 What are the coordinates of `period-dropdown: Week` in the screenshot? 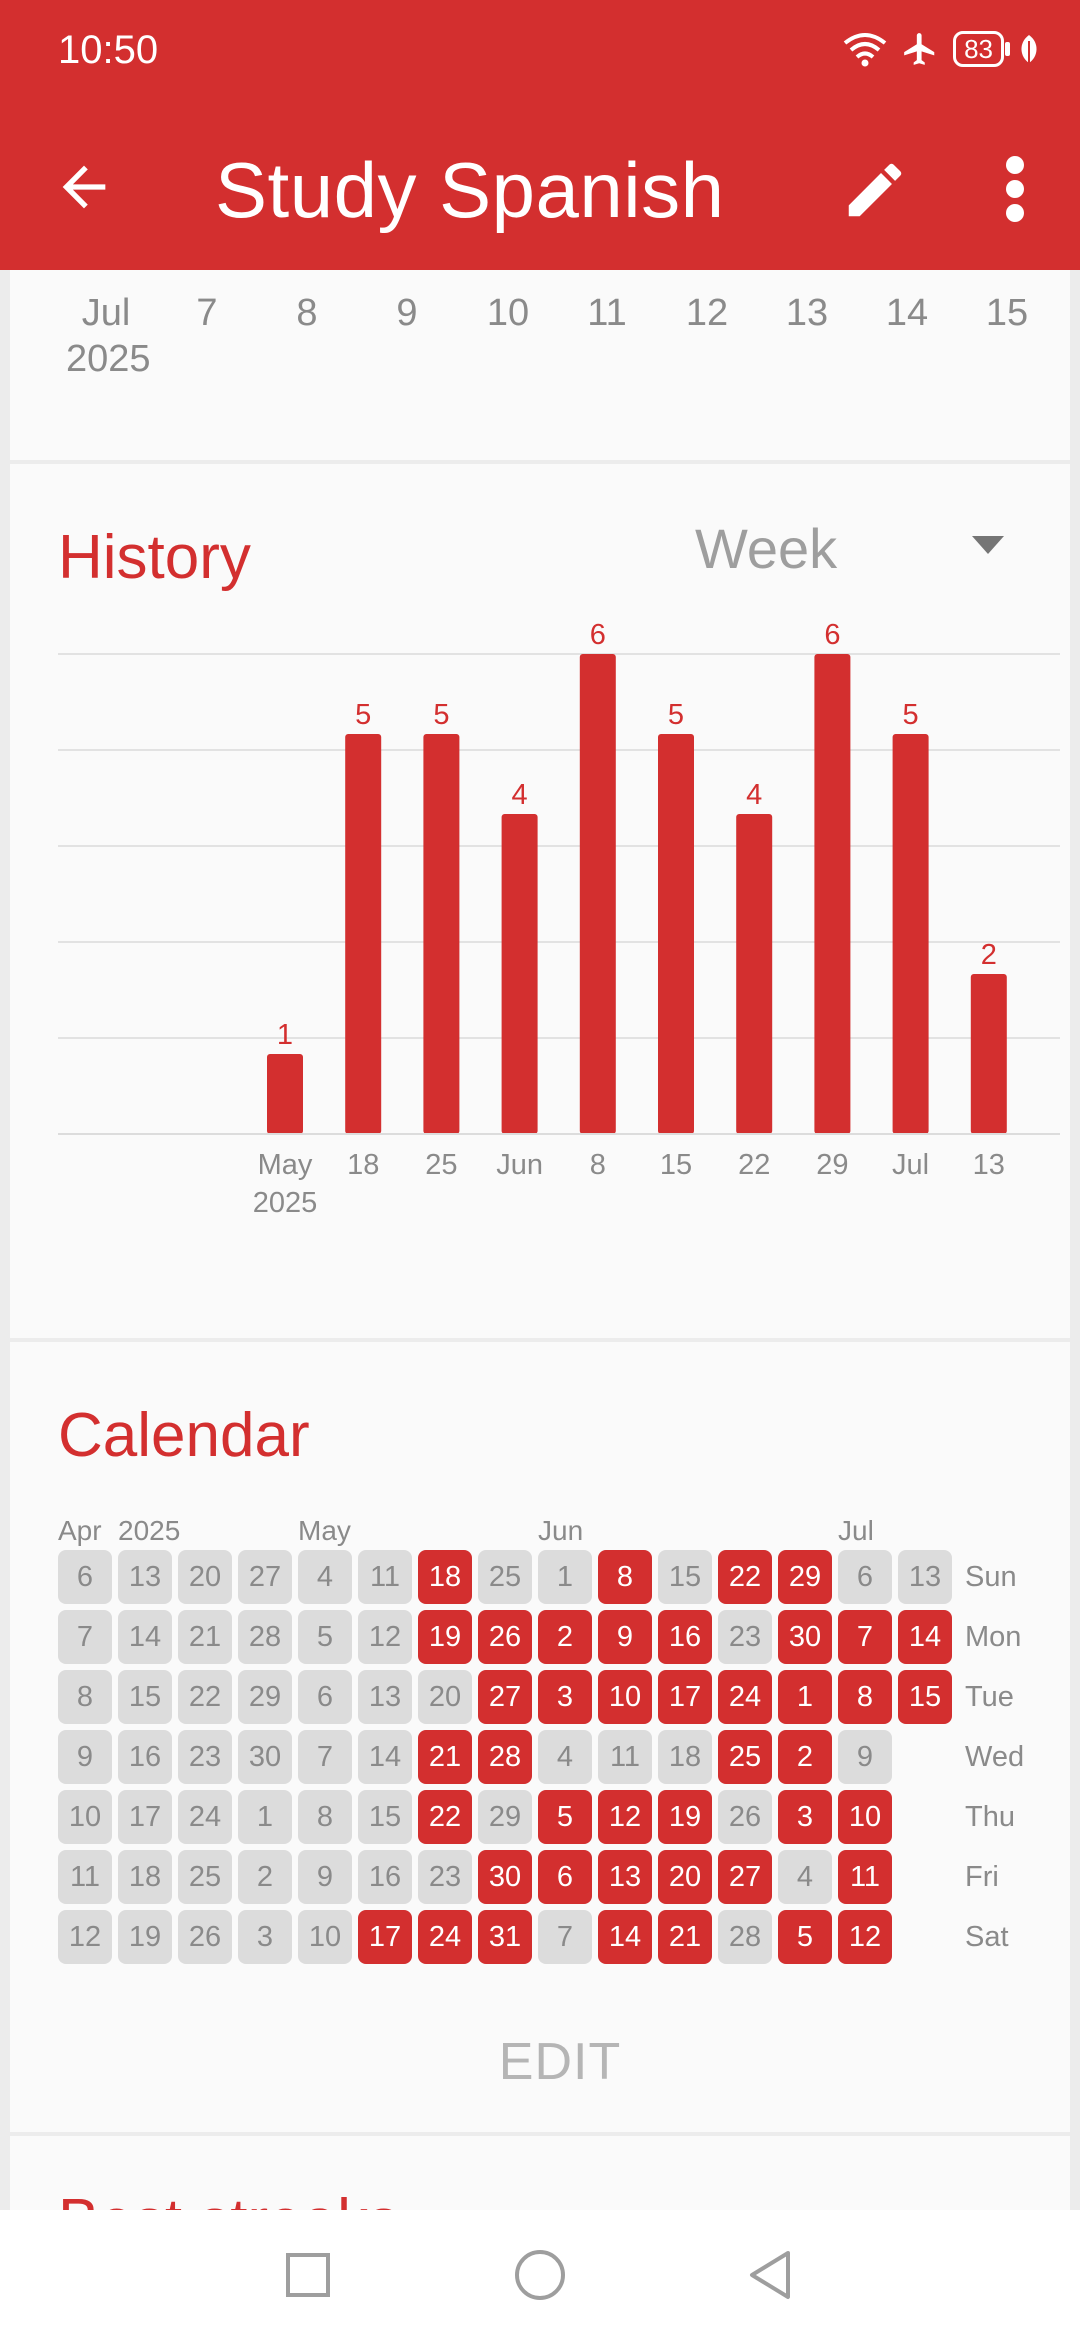 It's located at (766, 548).